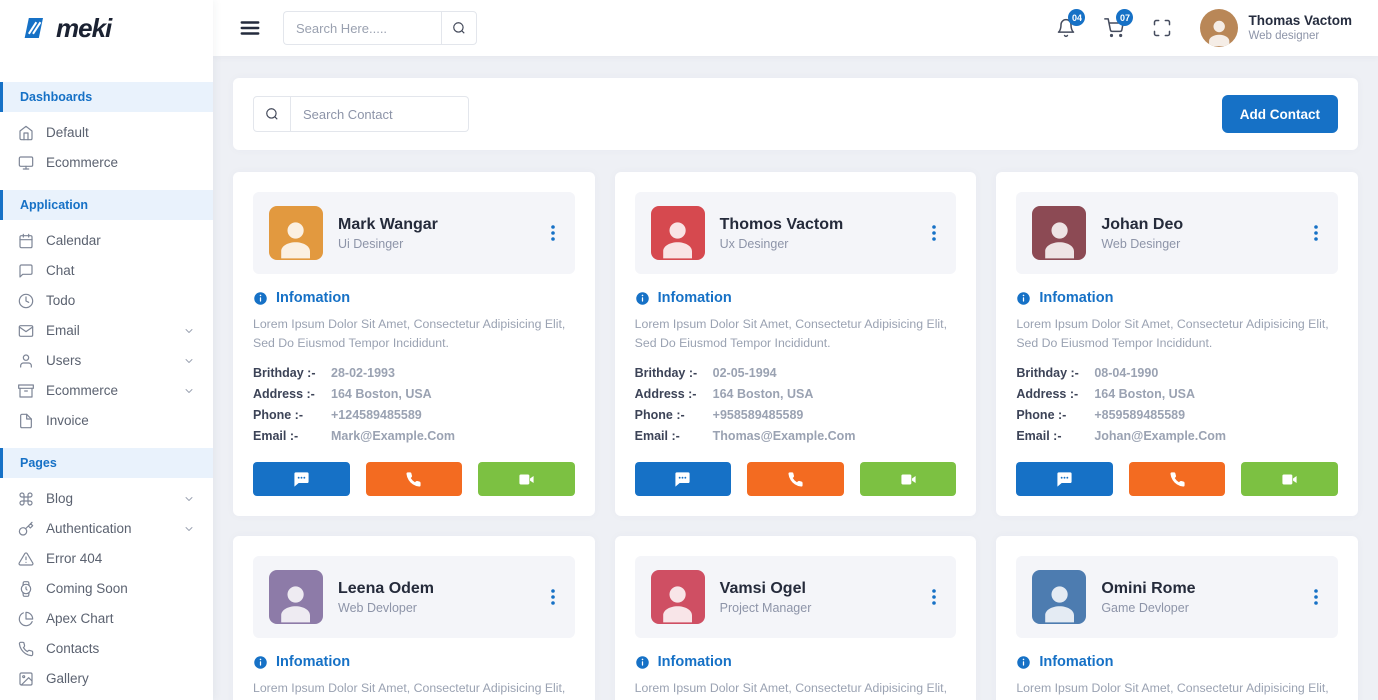 This screenshot has width=1378, height=700. Describe the element at coordinates (106, 361) in the screenshot. I see `sidebar-item-users: Users` at that location.